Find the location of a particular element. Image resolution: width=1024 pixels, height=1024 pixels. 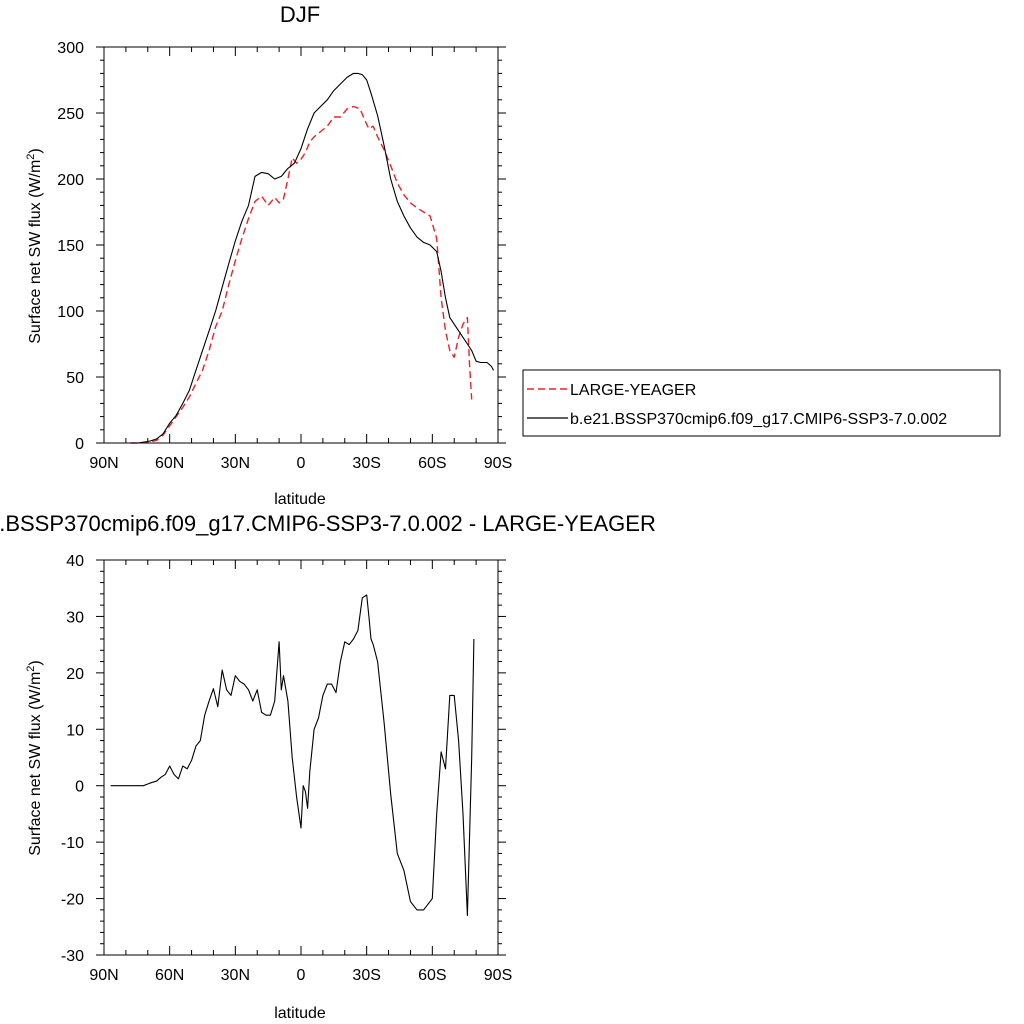

y-tick-label: 150 is located at coordinates (70, 246).